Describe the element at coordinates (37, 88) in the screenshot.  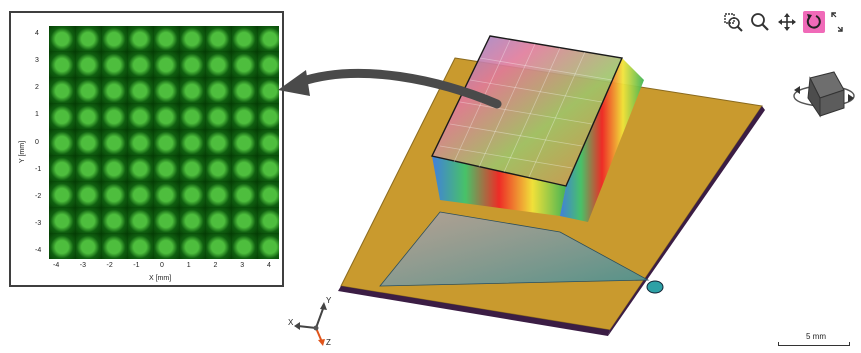
I see `y-tick-label: 2` at that location.